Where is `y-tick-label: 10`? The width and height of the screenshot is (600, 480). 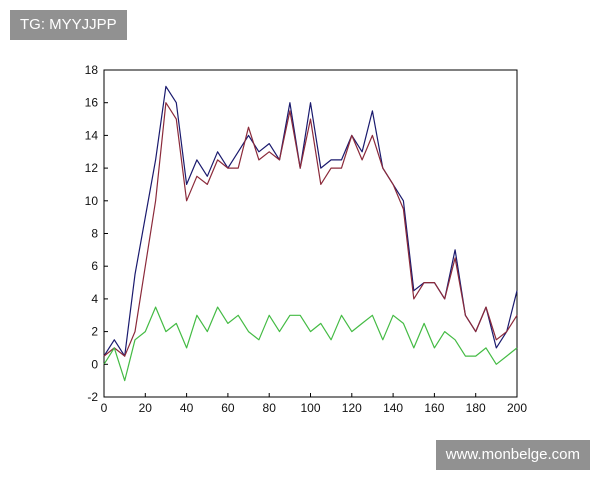 y-tick-label: 10 is located at coordinates (92, 201).